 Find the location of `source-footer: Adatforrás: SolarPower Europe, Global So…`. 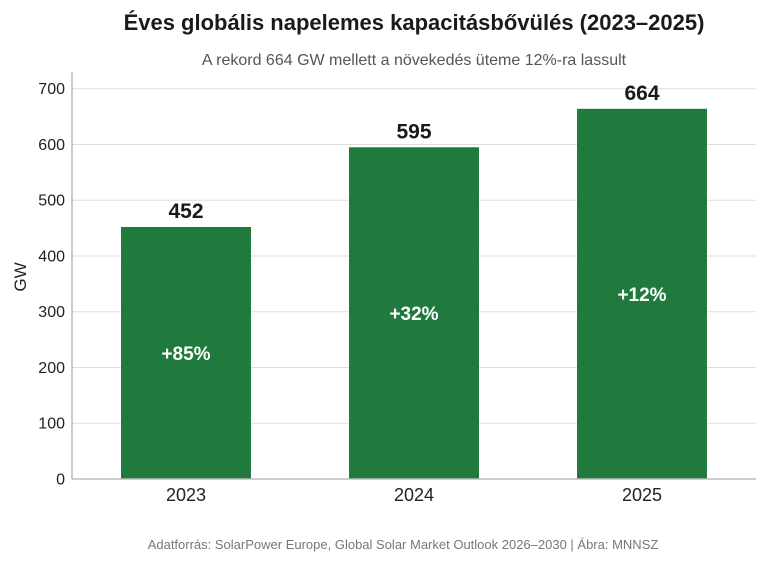

source-footer: Adatforrás: SolarPower Europe, Global So… is located at coordinates (403, 544).